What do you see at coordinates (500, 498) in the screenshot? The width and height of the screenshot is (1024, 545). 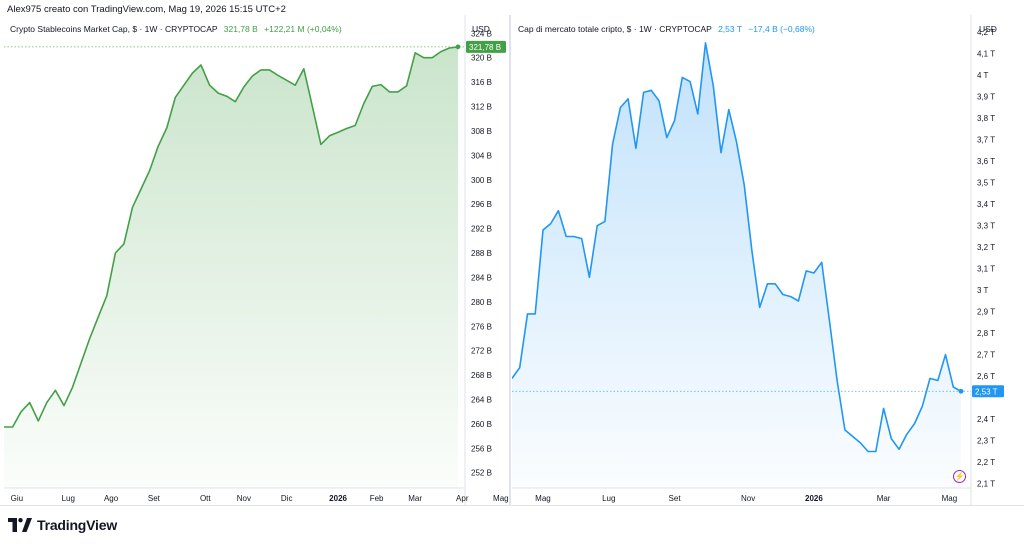 I see `stablecoins-x-tick-label: Mag` at bounding box center [500, 498].